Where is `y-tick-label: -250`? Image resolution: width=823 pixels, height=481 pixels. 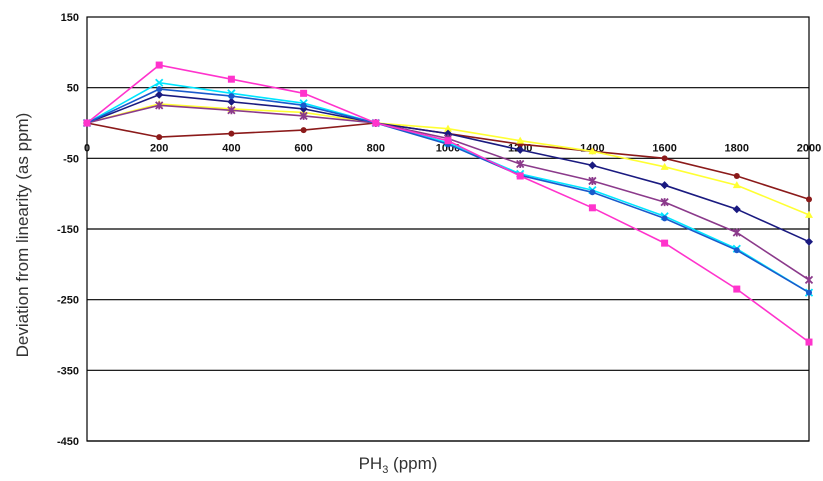 y-tick-label: -250 is located at coordinates (68, 301).